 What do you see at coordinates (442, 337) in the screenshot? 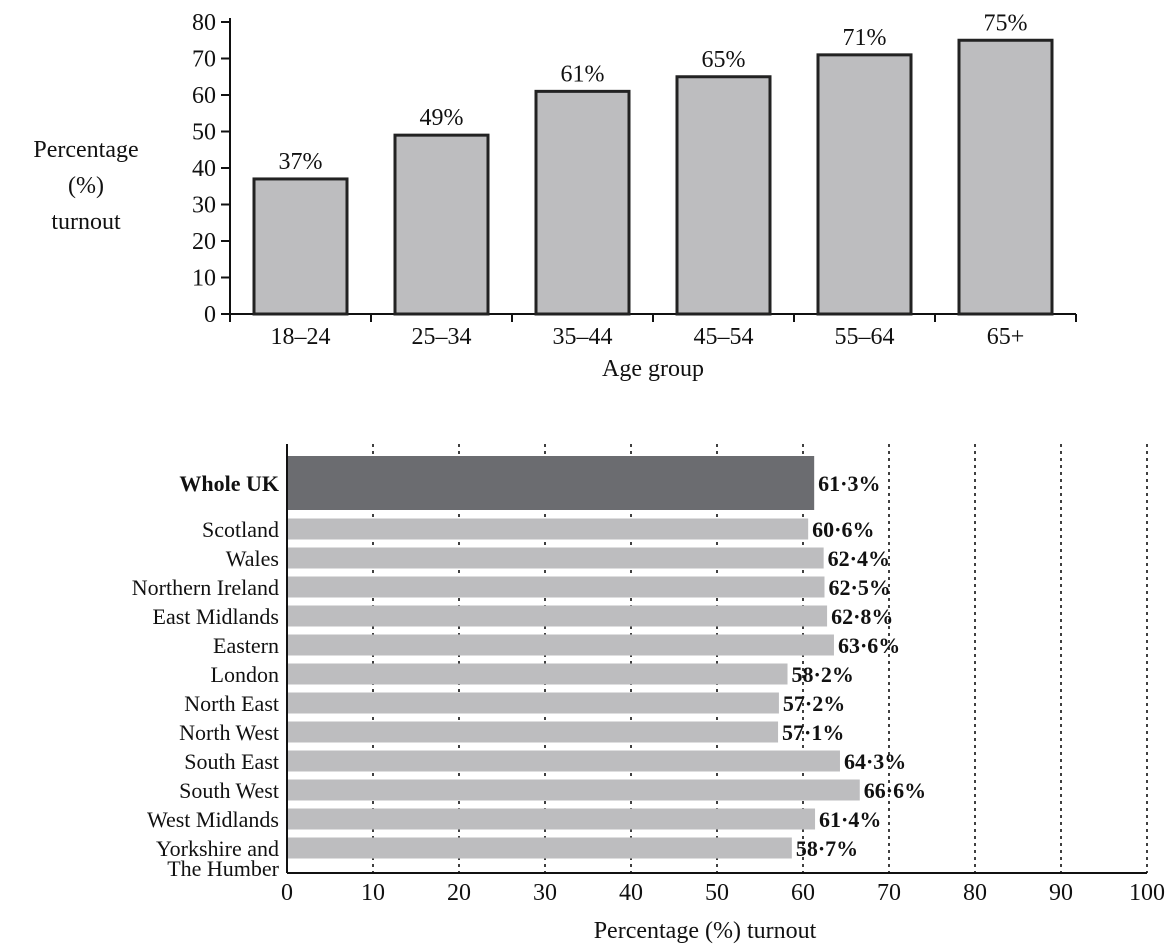
I see `x-category-label: 25–34` at bounding box center [442, 337].